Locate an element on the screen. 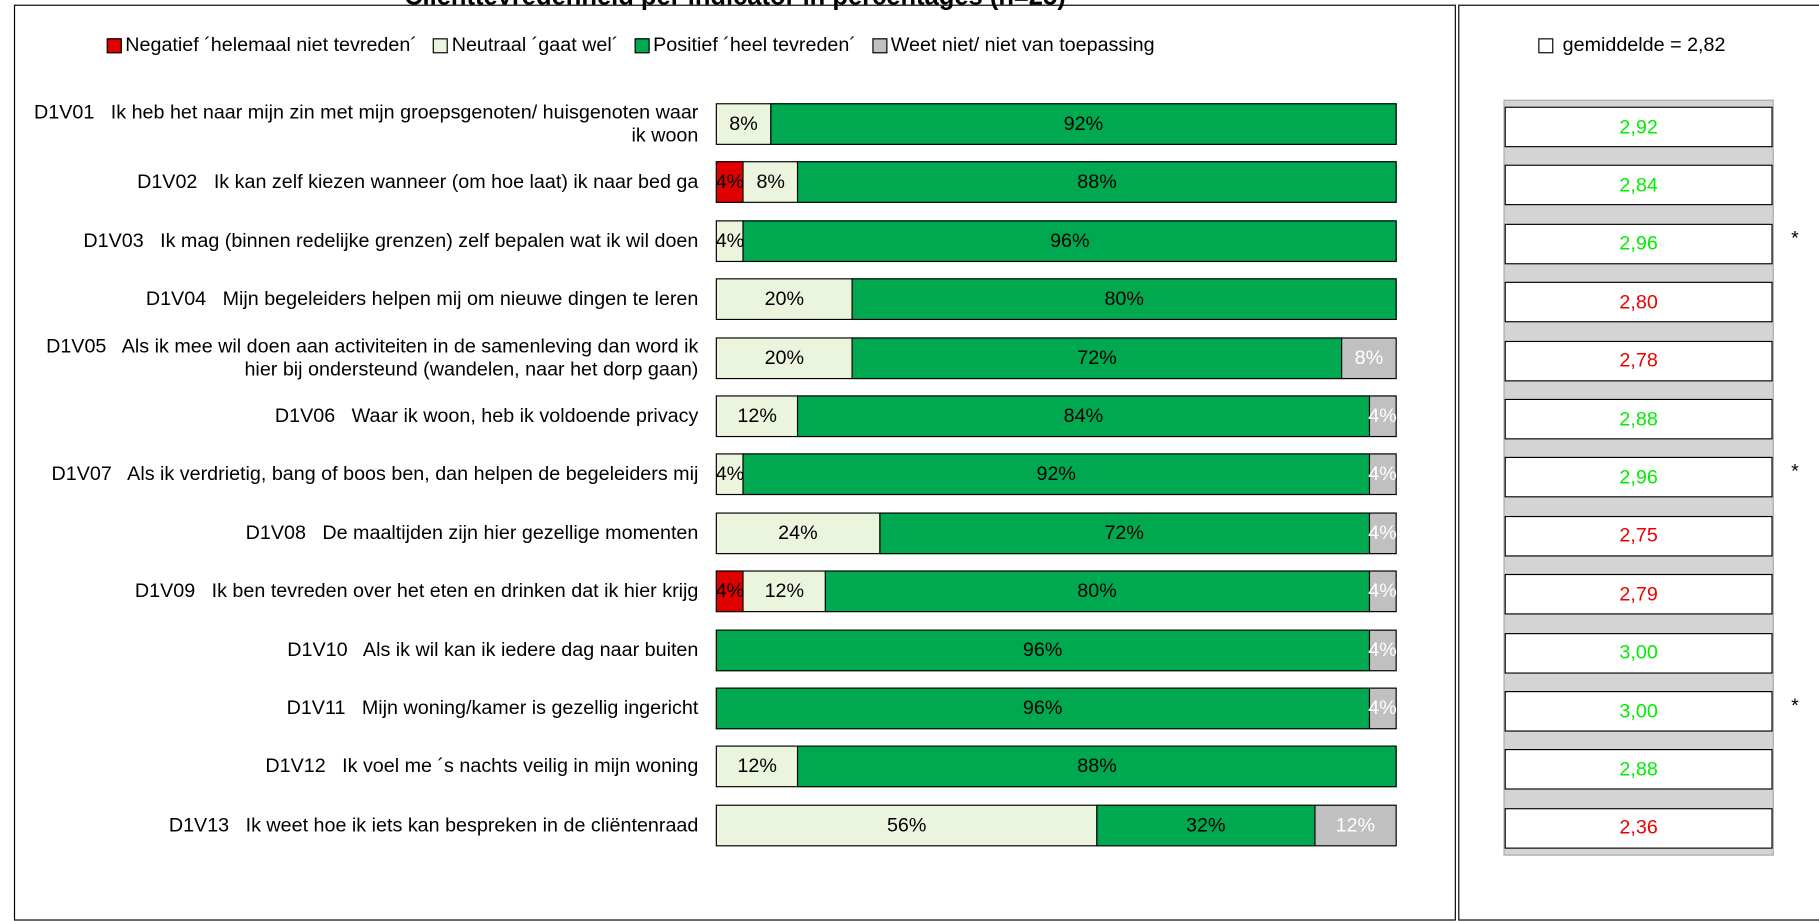 This screenshot has width=1819, height=921. mean-value: 2,79 is located at coordinates (1638, 594).